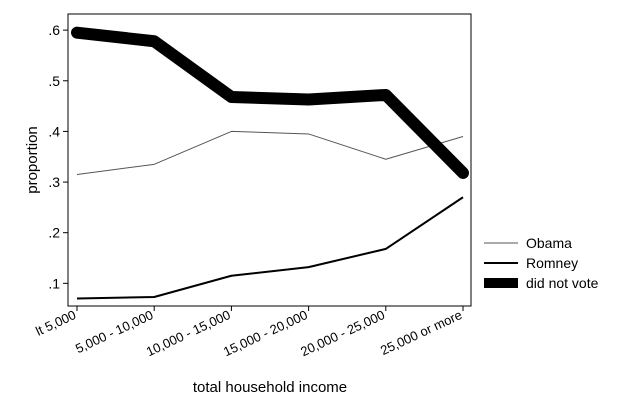 The image size is (630, 420). I want to click on y-tick-label: .6, so click(54, 30).